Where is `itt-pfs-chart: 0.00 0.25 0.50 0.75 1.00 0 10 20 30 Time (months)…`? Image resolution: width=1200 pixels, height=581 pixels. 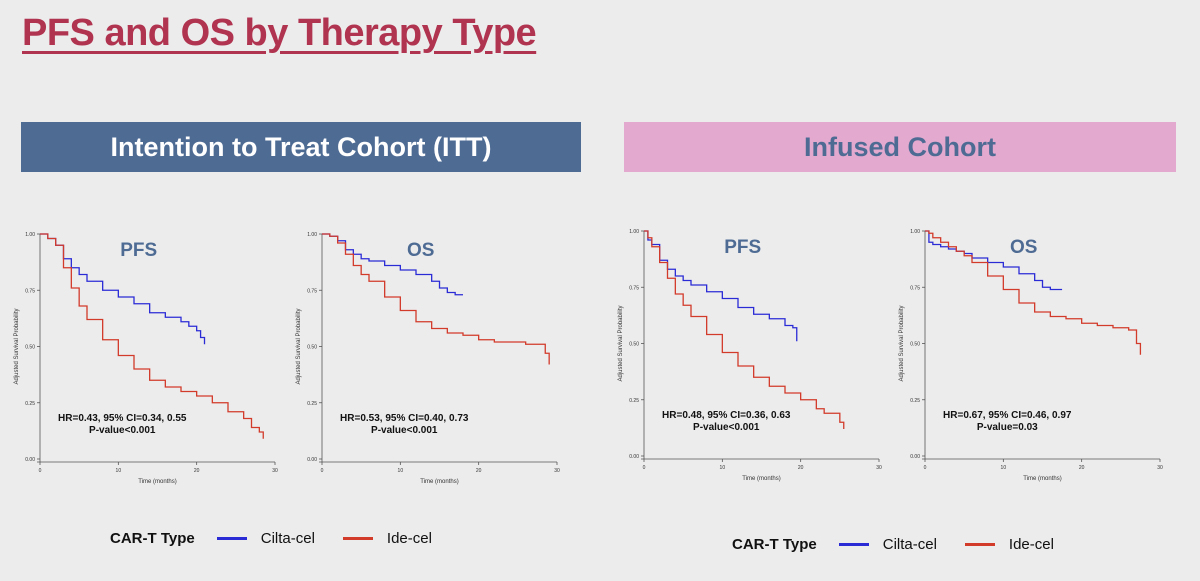
itt-pfs-chart: 0.00 0.25 0.50 0.75 1.00 0 10 20 30 Time (months)… is located at coordinates (146, 358).